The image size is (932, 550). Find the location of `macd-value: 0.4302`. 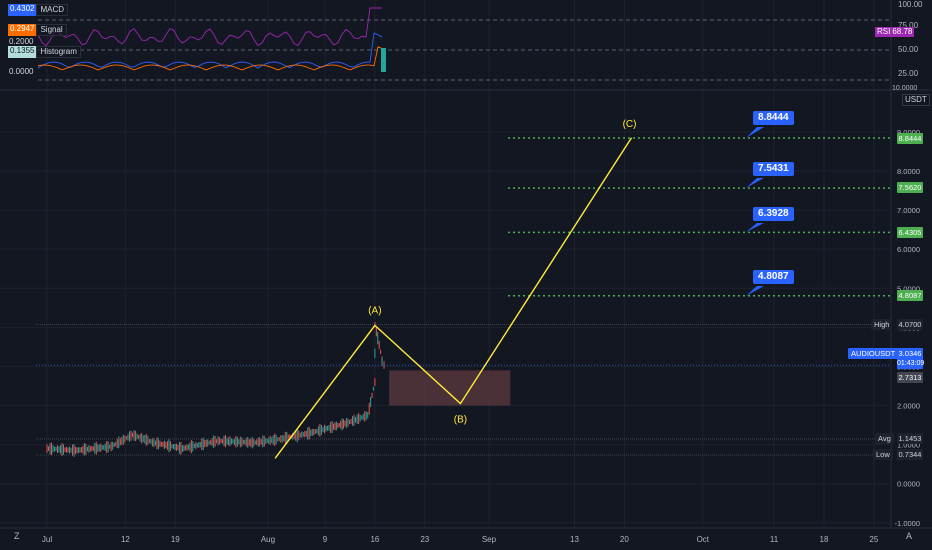

macd-value: 0.4302 is located at coordinates (22, 10).